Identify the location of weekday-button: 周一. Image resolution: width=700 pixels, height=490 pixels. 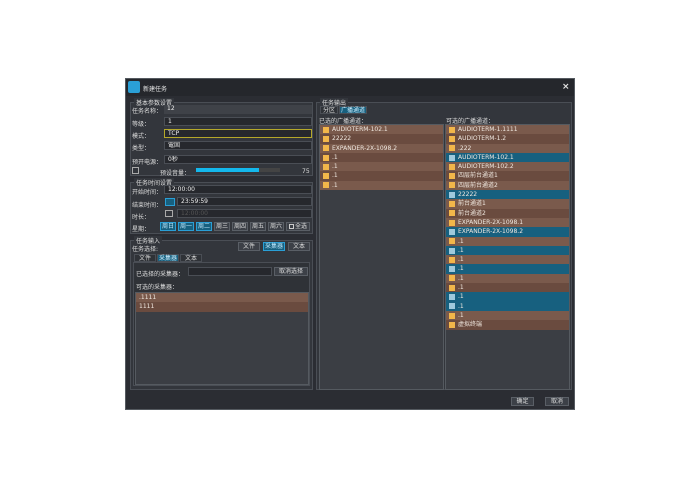
(186, 226).